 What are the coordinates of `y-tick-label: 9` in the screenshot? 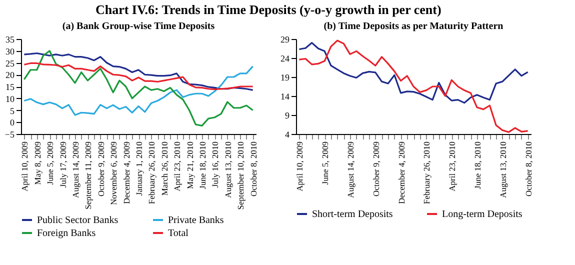 It's located at (287, 115).